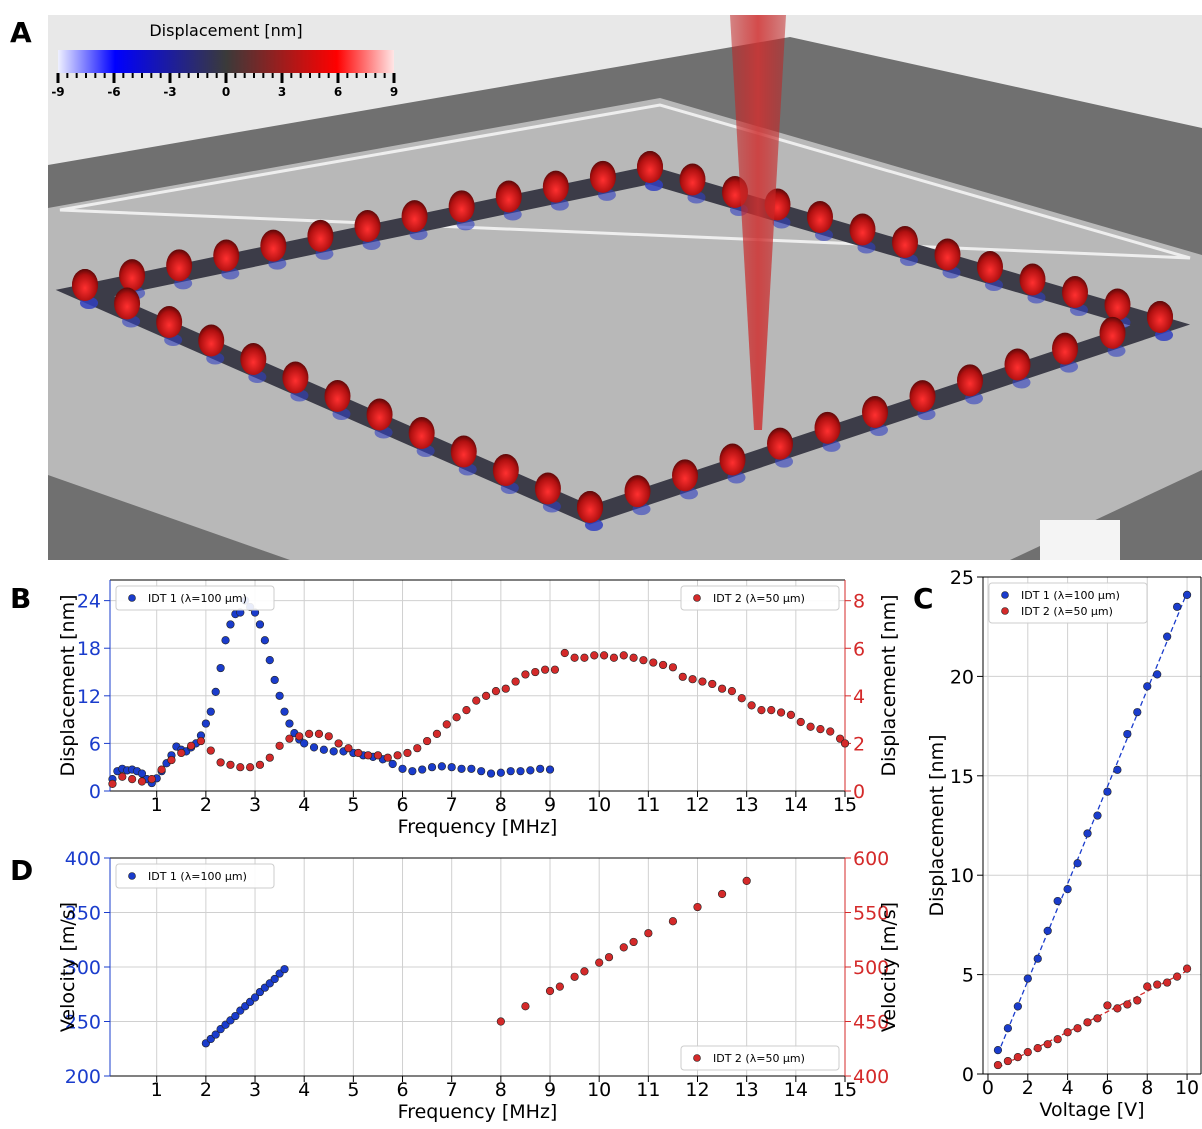  I want to click on x-tick-label: 7, so click(452, 1090).